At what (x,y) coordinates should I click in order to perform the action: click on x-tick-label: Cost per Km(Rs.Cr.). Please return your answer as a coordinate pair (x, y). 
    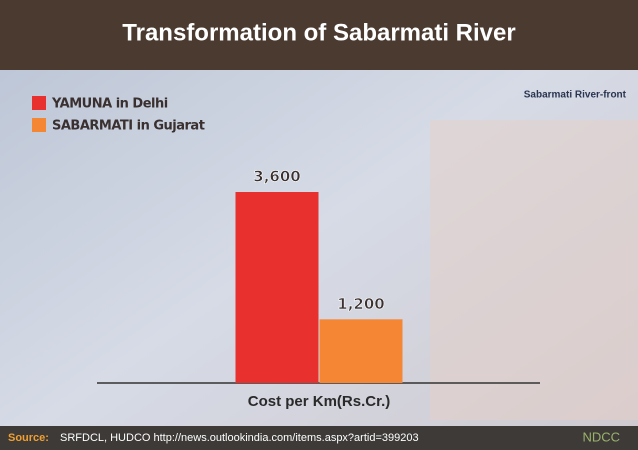
    Looking at the image, I should click on (319, 401).